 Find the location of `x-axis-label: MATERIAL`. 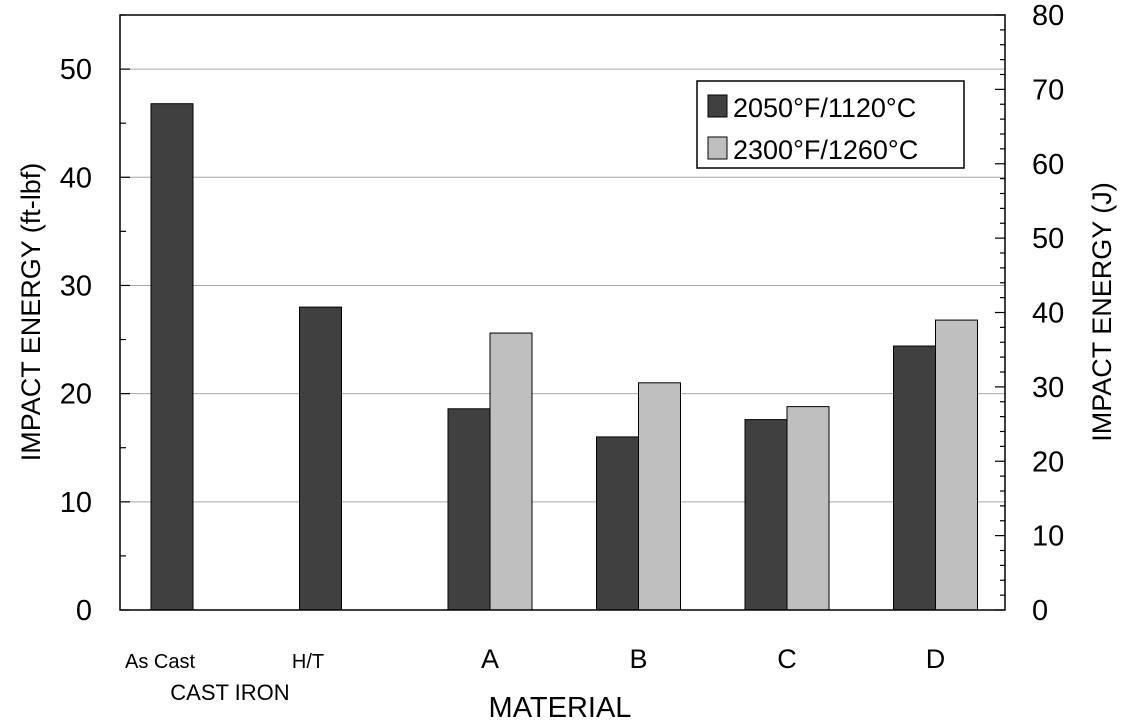

x-axis-label: MATERIAL is located at coordinates (560, 707).